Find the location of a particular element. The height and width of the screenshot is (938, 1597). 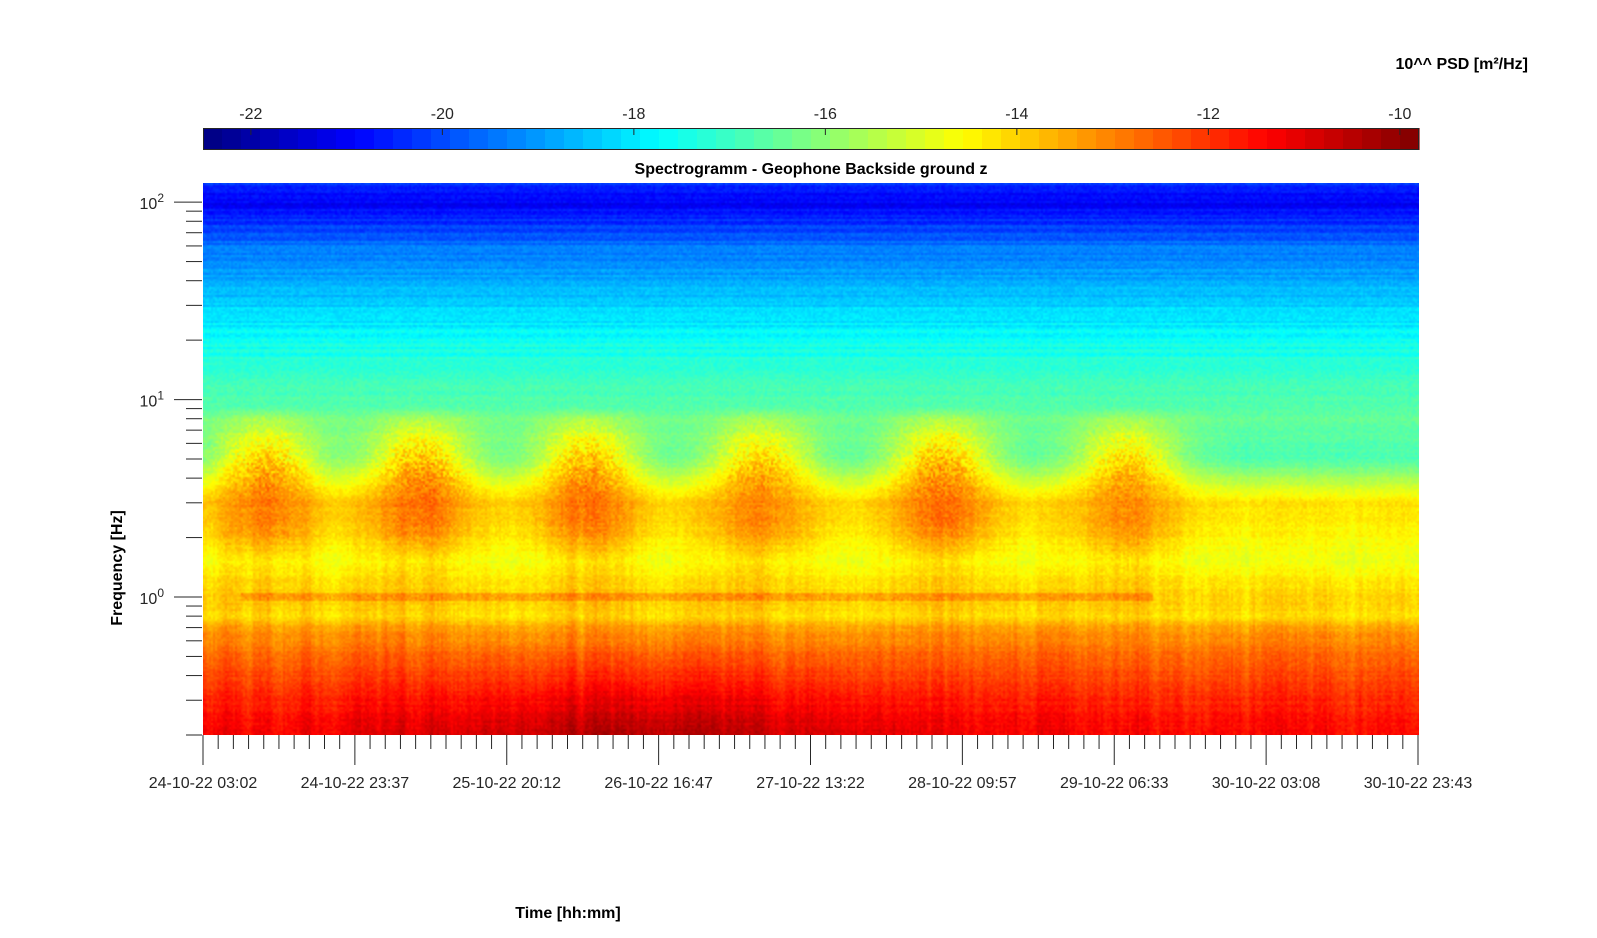

x-tick-label: 26-10-22 16:47 is located at coordinates (658, 783).